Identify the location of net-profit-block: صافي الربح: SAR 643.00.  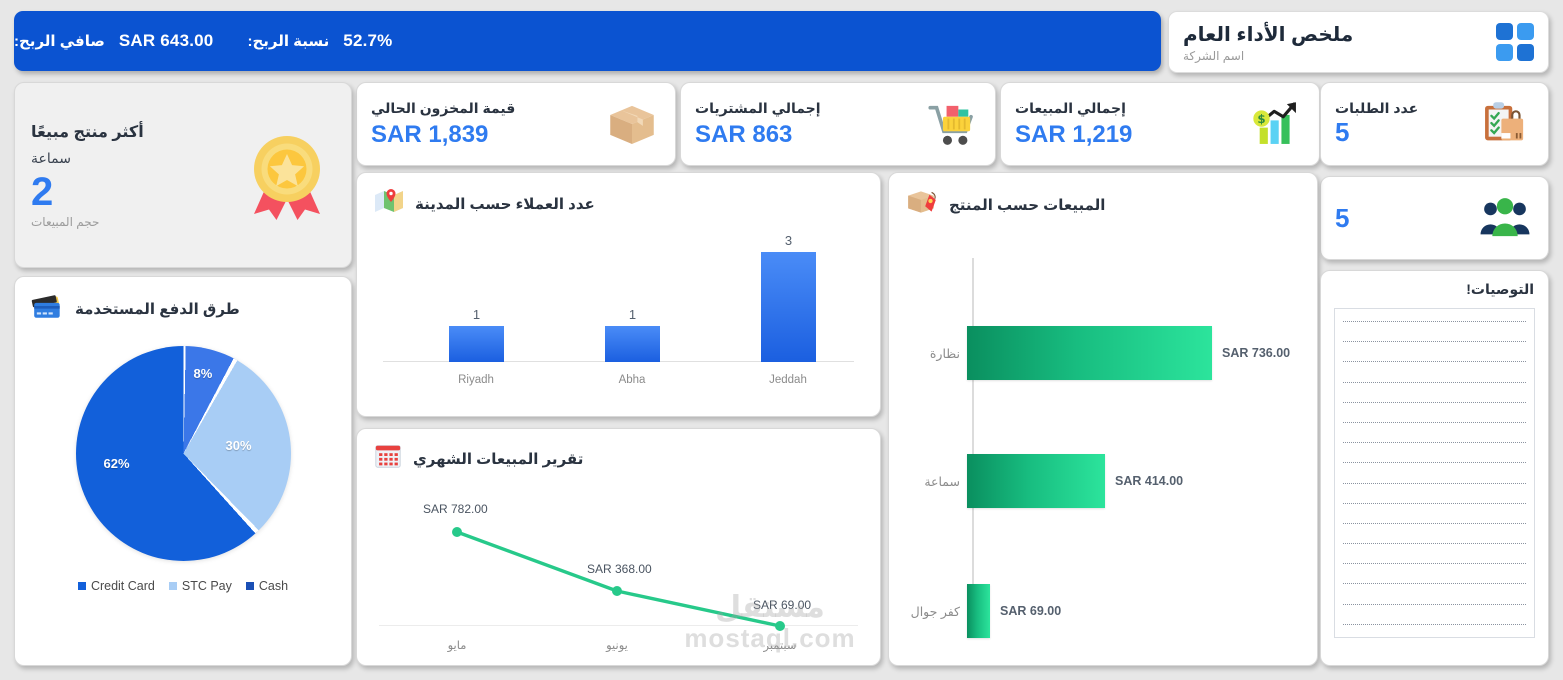
(113, 41).